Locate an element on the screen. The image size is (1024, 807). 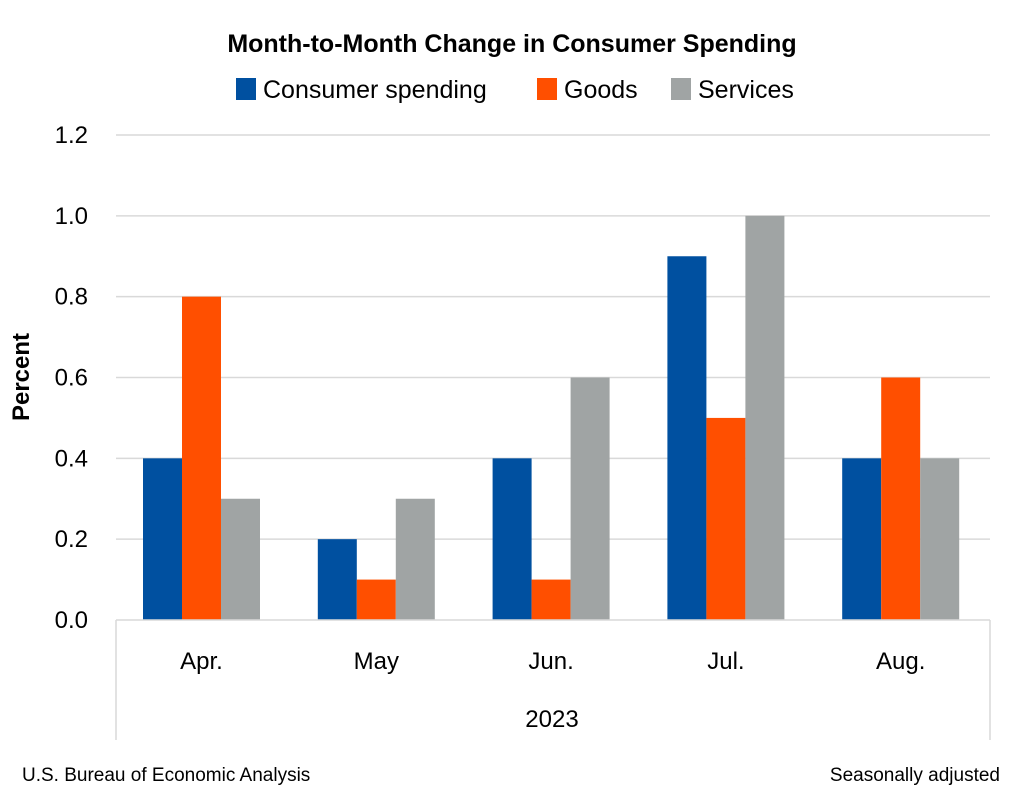
y-tick-label: 0.4 is located at coordinates (71, 458).